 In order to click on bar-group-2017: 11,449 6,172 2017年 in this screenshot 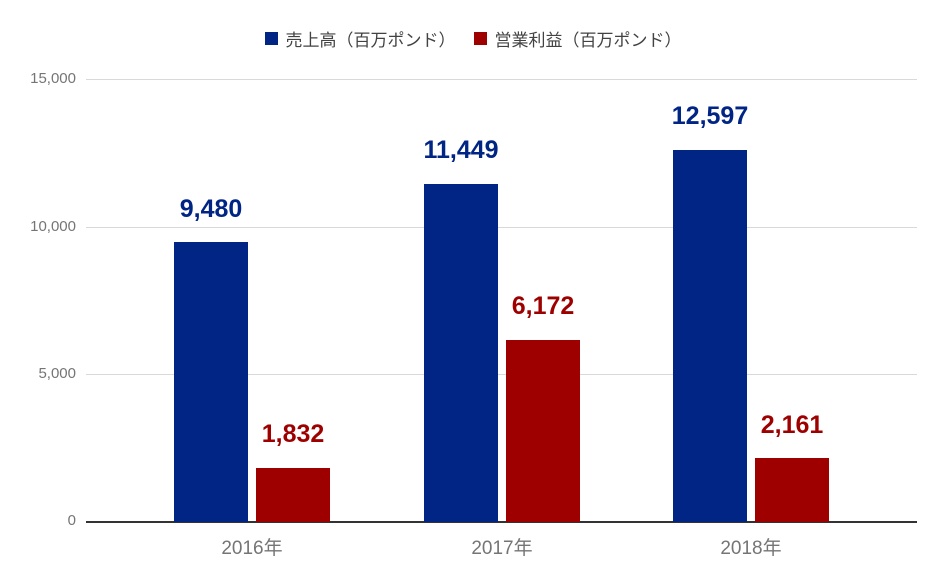, I will do `click(502, 319)`.